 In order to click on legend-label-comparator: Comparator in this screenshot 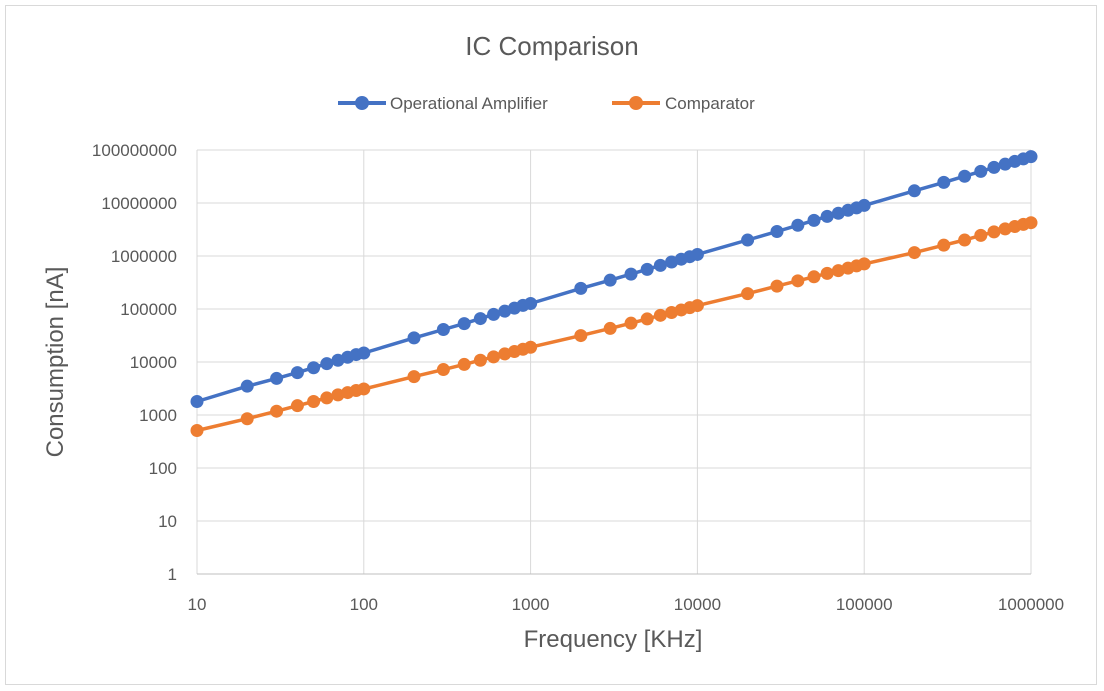, I will do `click(710, 103)`.